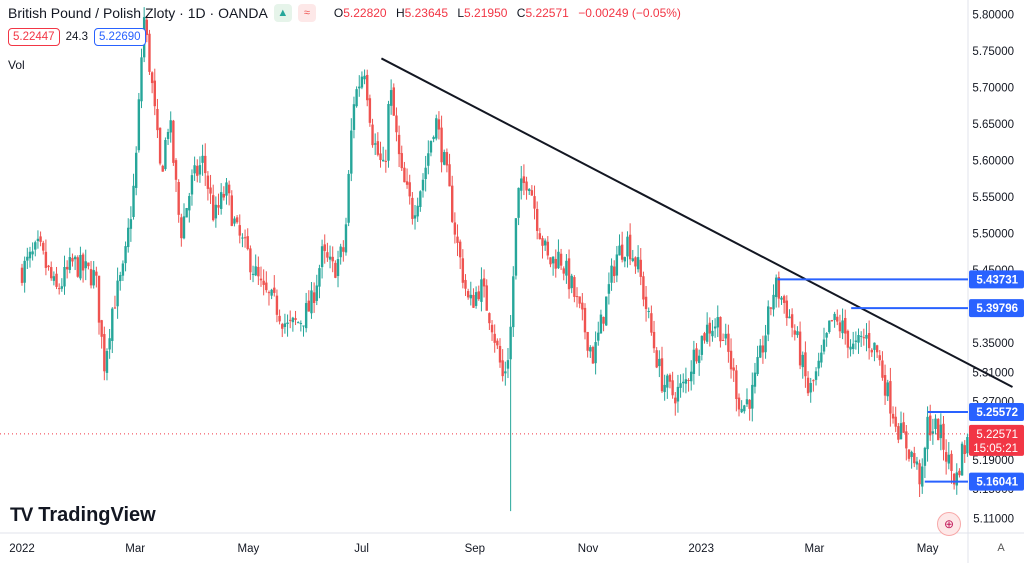 The image size is (1024, 563). I want to click on currency-flag-icon: ⊕, so click(949, 524).